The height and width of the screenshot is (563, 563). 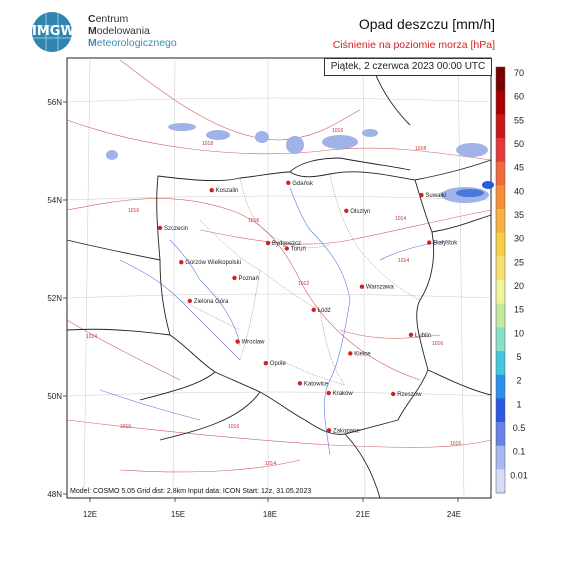 What do you see at coordinates (518, 404) in the screenshot?
I see `colorbar-label: 1` at bounding box center [518, 404].